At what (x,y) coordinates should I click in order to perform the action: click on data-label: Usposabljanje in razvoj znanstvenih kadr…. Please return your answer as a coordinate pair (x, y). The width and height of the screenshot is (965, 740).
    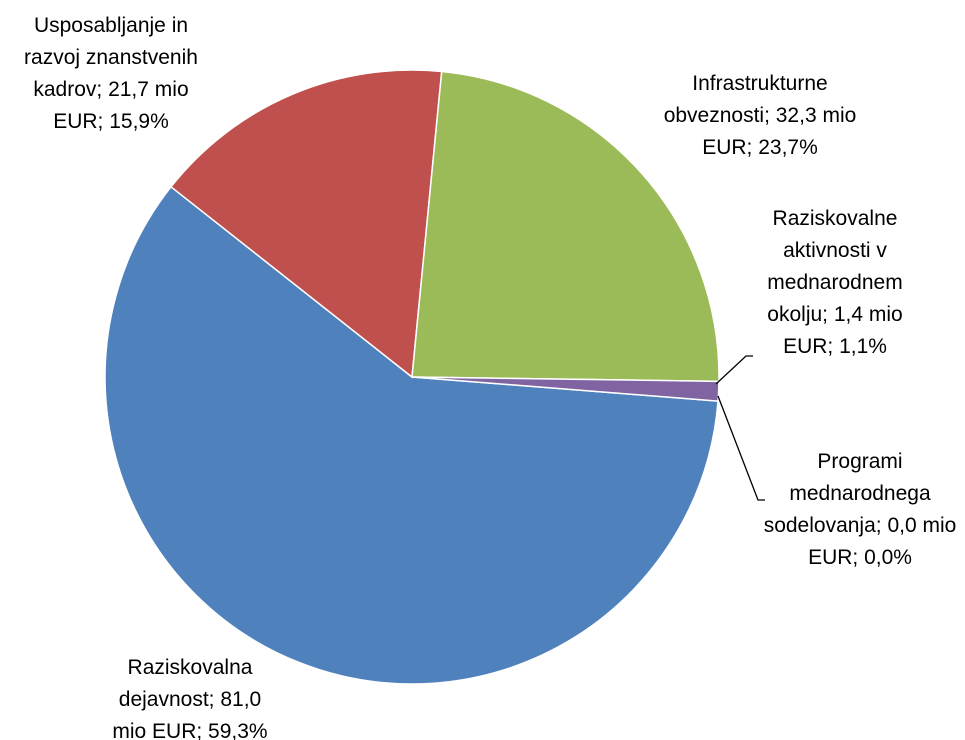
    Looking at the image, I should click on (111, 73).